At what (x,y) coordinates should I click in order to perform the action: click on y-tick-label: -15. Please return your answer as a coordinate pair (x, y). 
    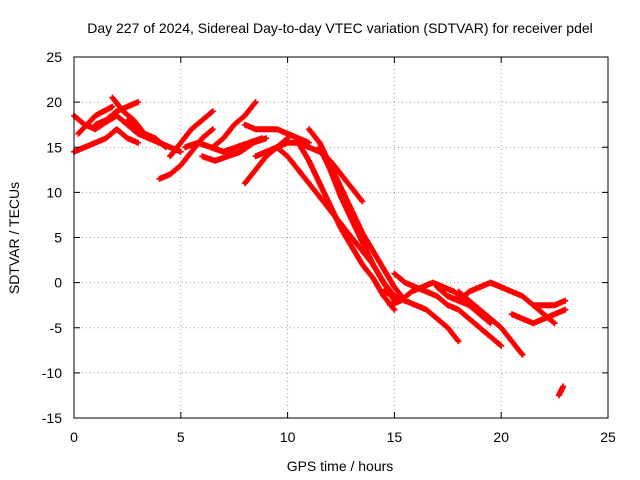
    Looking at the image, I should click on (52, 418).